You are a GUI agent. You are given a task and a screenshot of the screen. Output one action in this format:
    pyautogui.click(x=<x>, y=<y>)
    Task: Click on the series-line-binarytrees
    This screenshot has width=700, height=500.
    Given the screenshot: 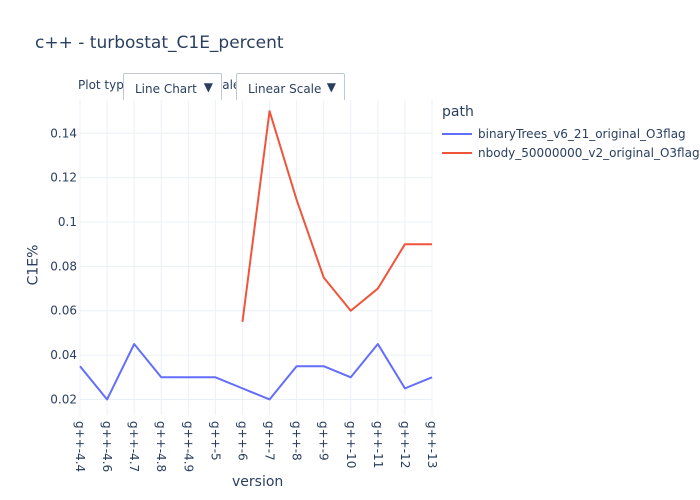 What is the action you would take?
    pyautogui.click(x=256, y=372)
    